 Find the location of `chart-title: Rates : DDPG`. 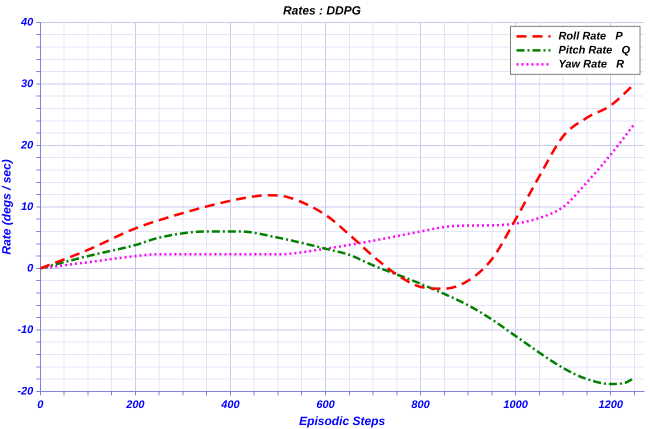

chart-title: Rates : DDPG is located at coordinates (322, 11).